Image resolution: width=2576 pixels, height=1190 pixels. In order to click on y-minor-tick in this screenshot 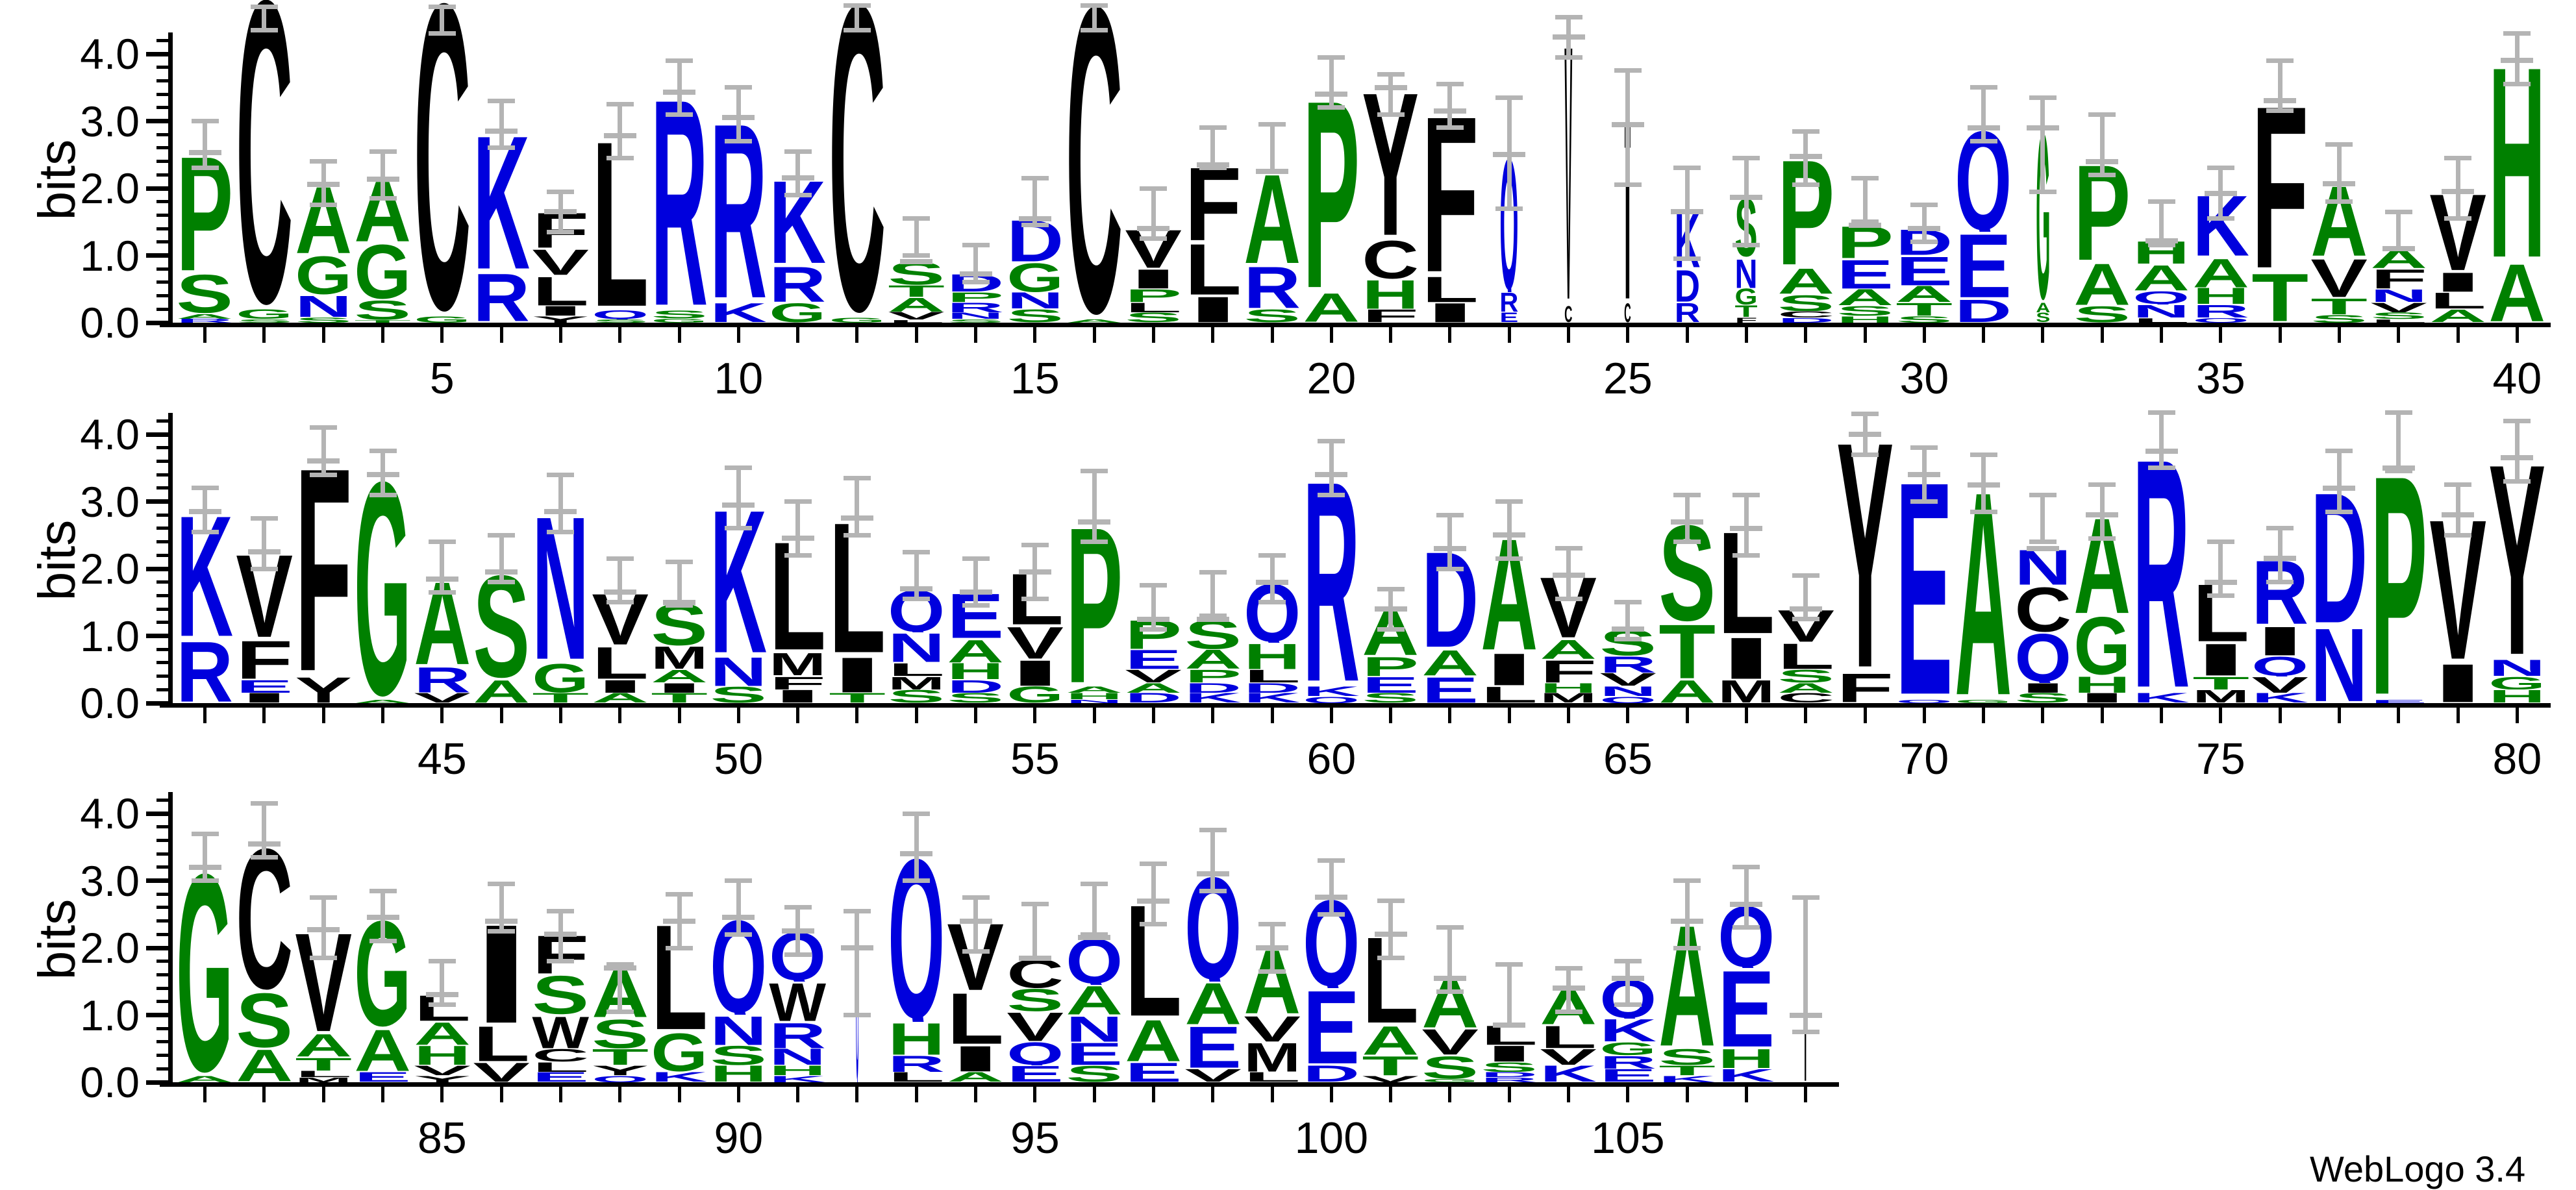, I will do `click(162, 894)`.